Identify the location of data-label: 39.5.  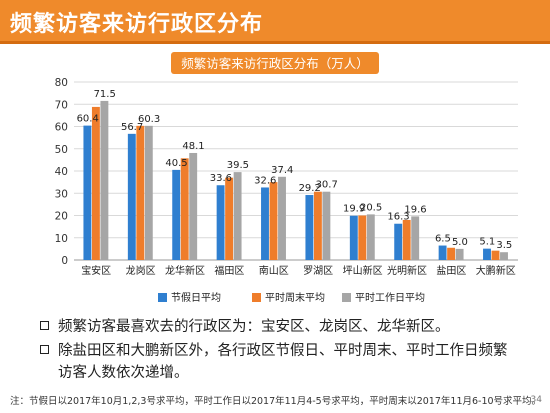
(238, 165).